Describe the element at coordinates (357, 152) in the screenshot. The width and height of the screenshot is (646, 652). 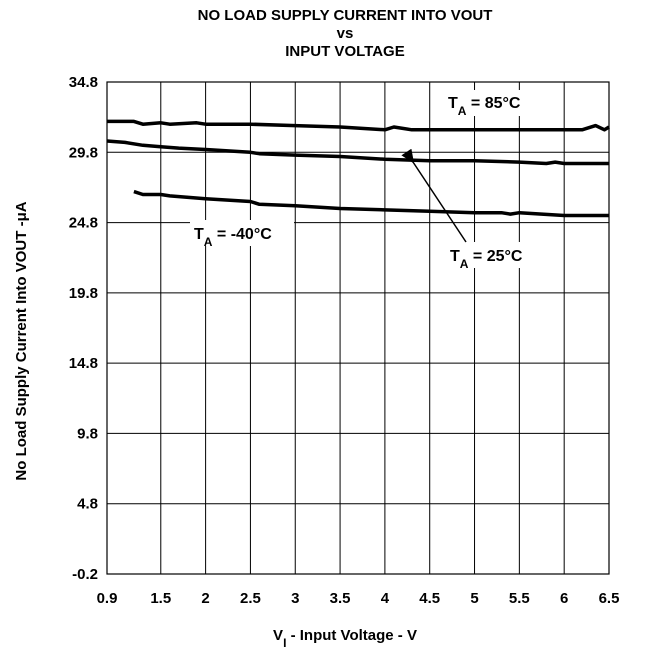
I see `series-line-25c` at that location.